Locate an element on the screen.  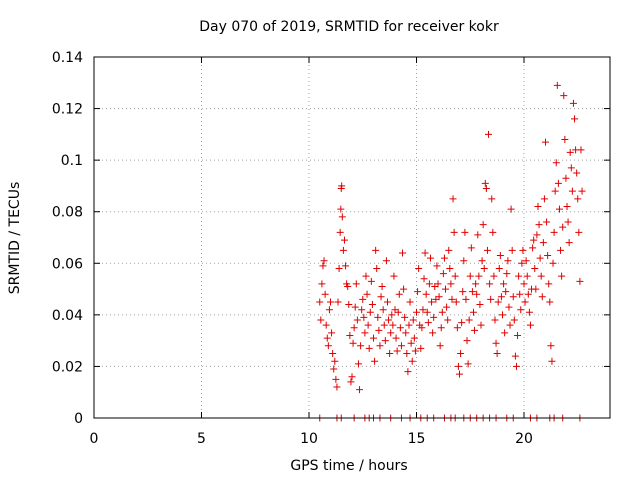
x-tick-label: 20 is located at coordinates (524, 439).